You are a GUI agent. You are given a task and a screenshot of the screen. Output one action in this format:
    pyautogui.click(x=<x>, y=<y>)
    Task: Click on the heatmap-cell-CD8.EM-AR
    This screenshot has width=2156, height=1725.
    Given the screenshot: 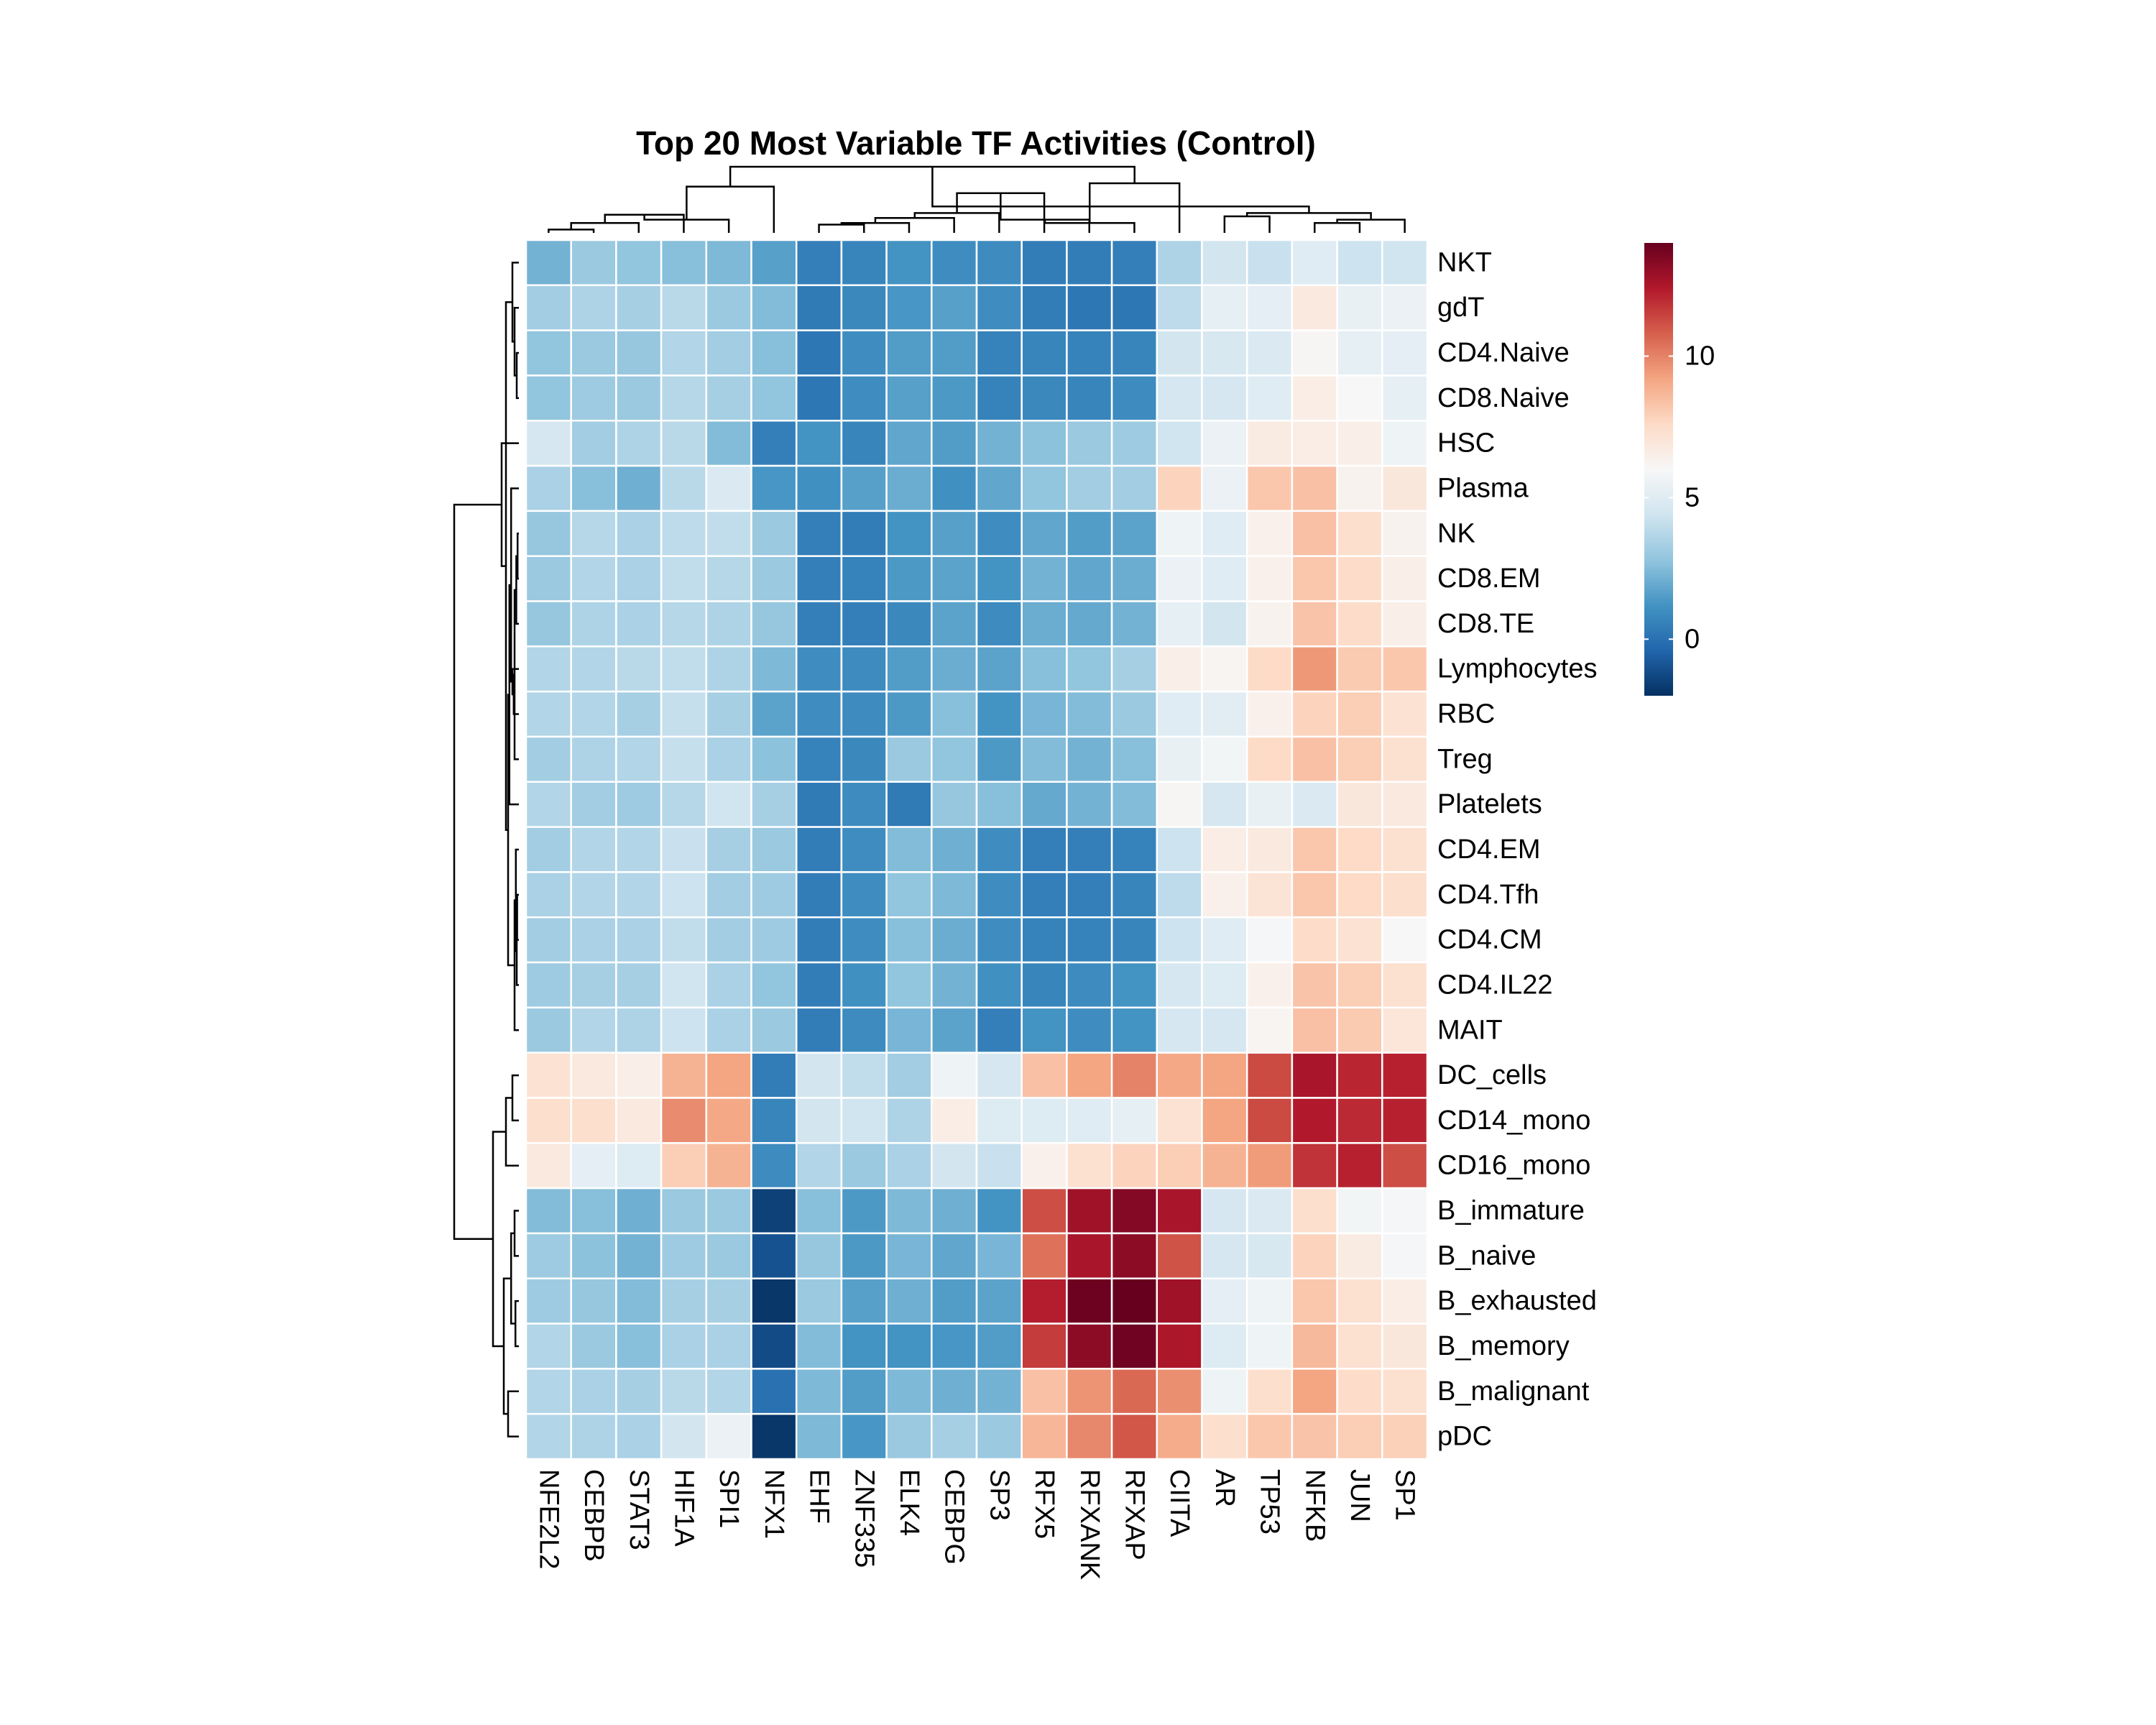 What is the action you would take?
    pyautogui.click(x=1224, y=578)
    